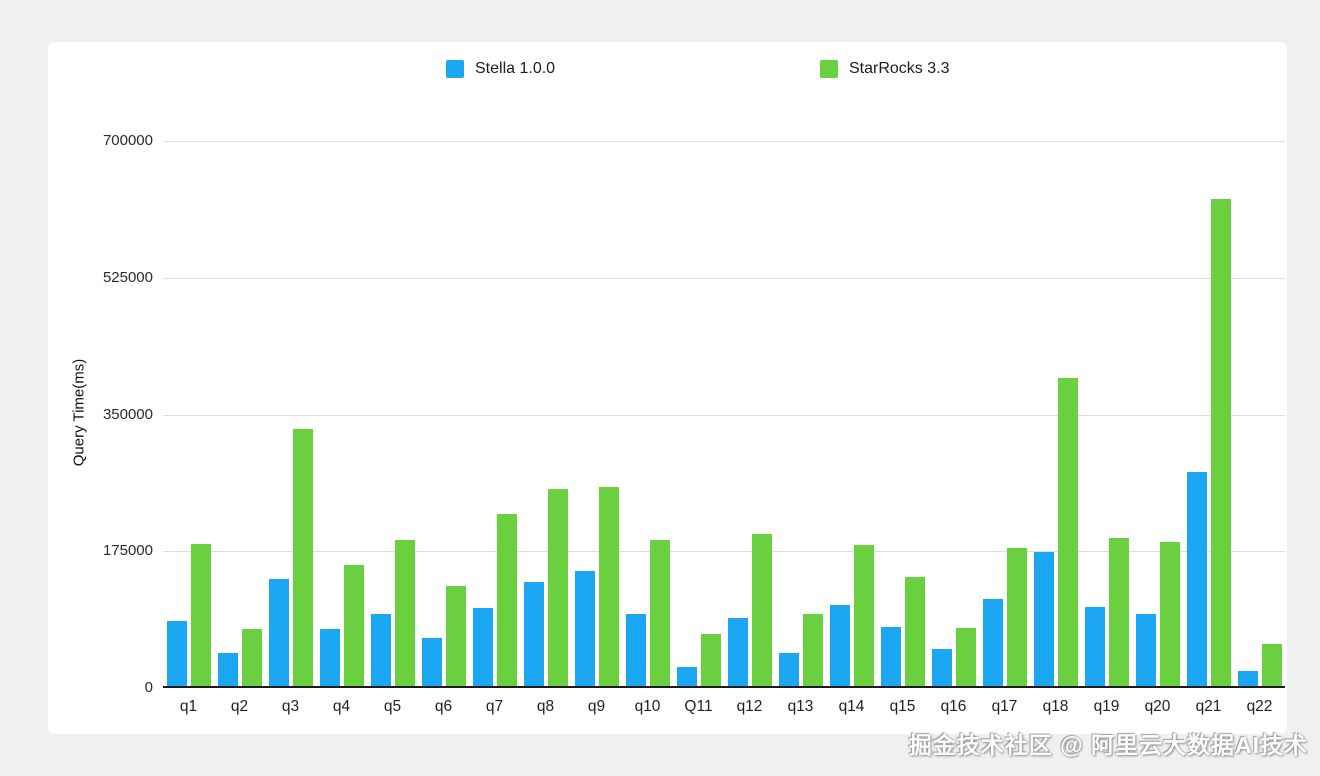 This screenshot has width=1320, height=776. I want to click on bar-stella-q3, so click(278, 632).